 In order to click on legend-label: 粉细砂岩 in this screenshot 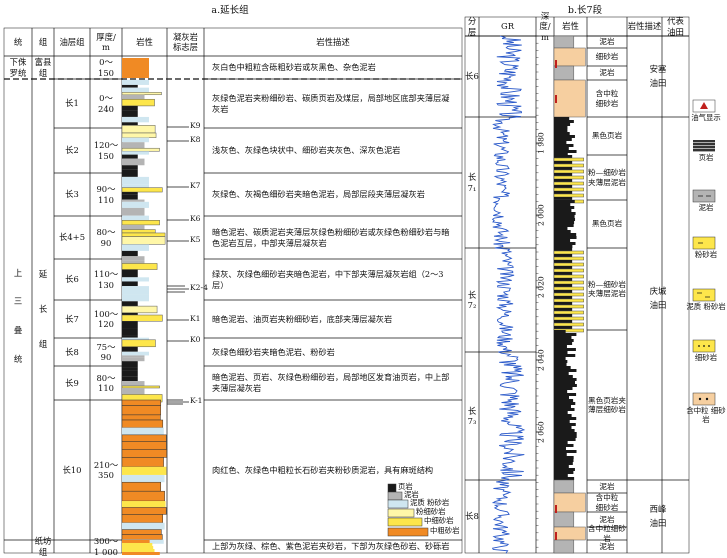, I will do `click(431, 511)`.